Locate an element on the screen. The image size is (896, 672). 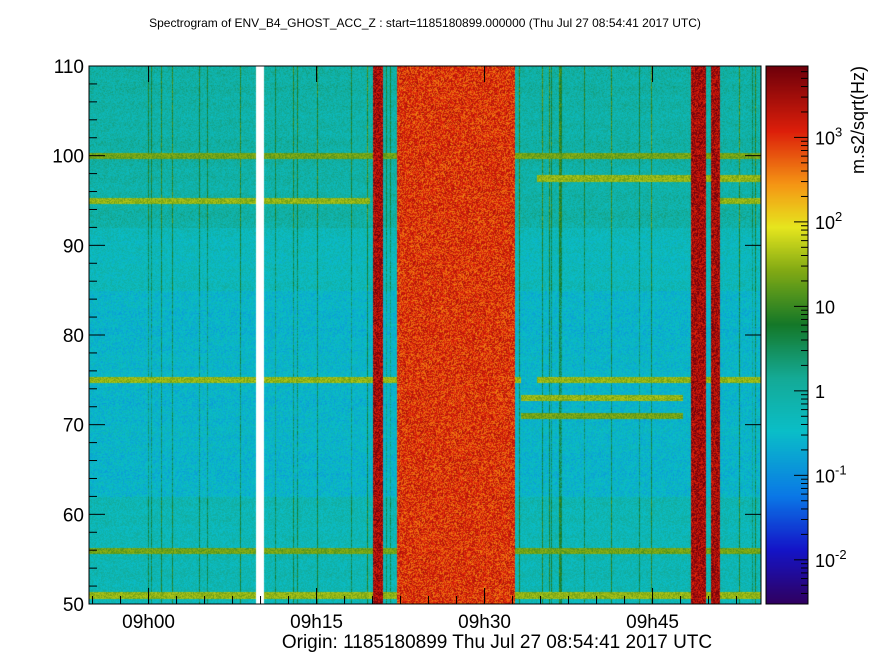
colorbar-tick-label: 10⁻² is located at coordinates (831, 559).